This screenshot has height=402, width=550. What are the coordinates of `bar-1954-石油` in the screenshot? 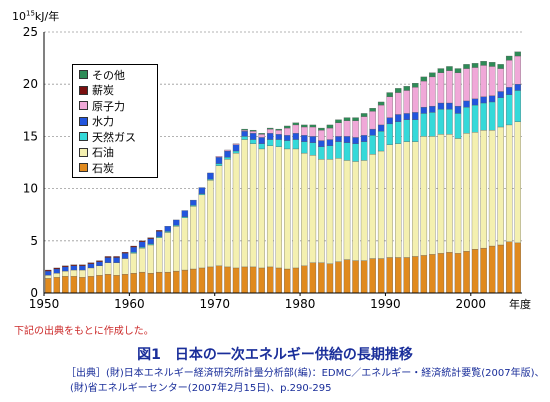 It's located at (82, 273).